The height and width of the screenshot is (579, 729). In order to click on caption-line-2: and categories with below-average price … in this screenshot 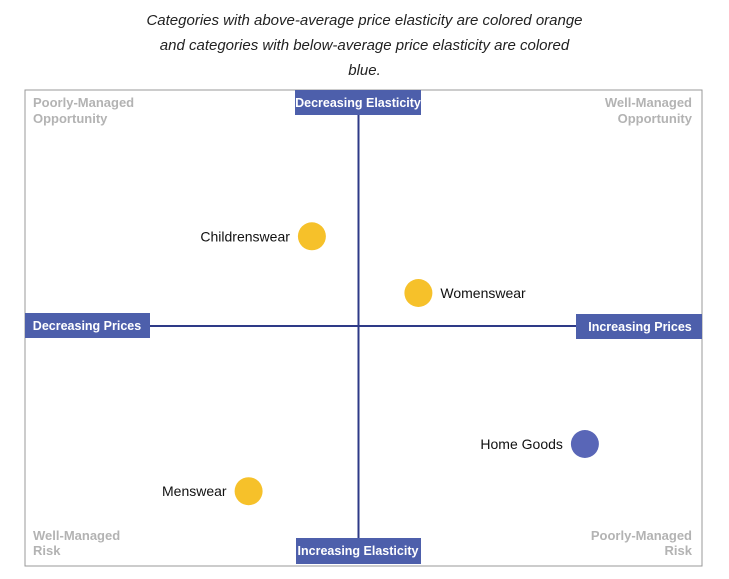, I will do `click(364, 45)`.